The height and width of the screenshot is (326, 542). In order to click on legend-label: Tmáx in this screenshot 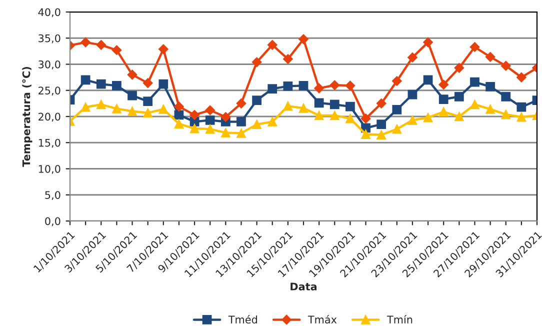, I will do `click(322, 319)`.